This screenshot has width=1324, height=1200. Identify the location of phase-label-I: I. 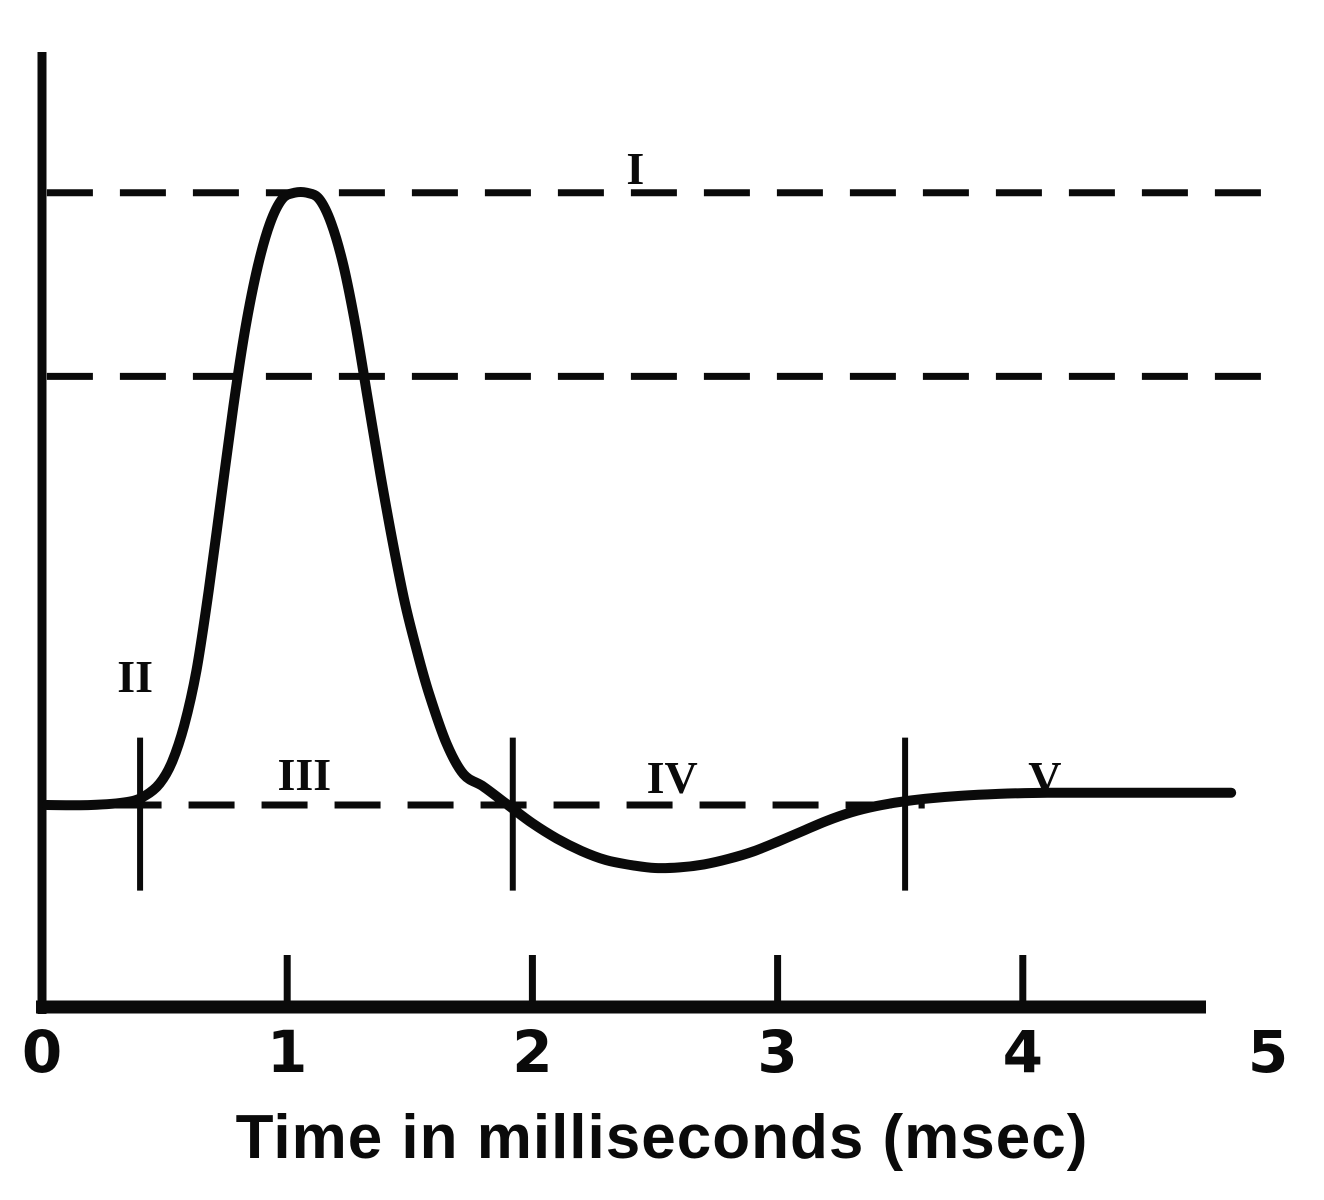
(635, 168).